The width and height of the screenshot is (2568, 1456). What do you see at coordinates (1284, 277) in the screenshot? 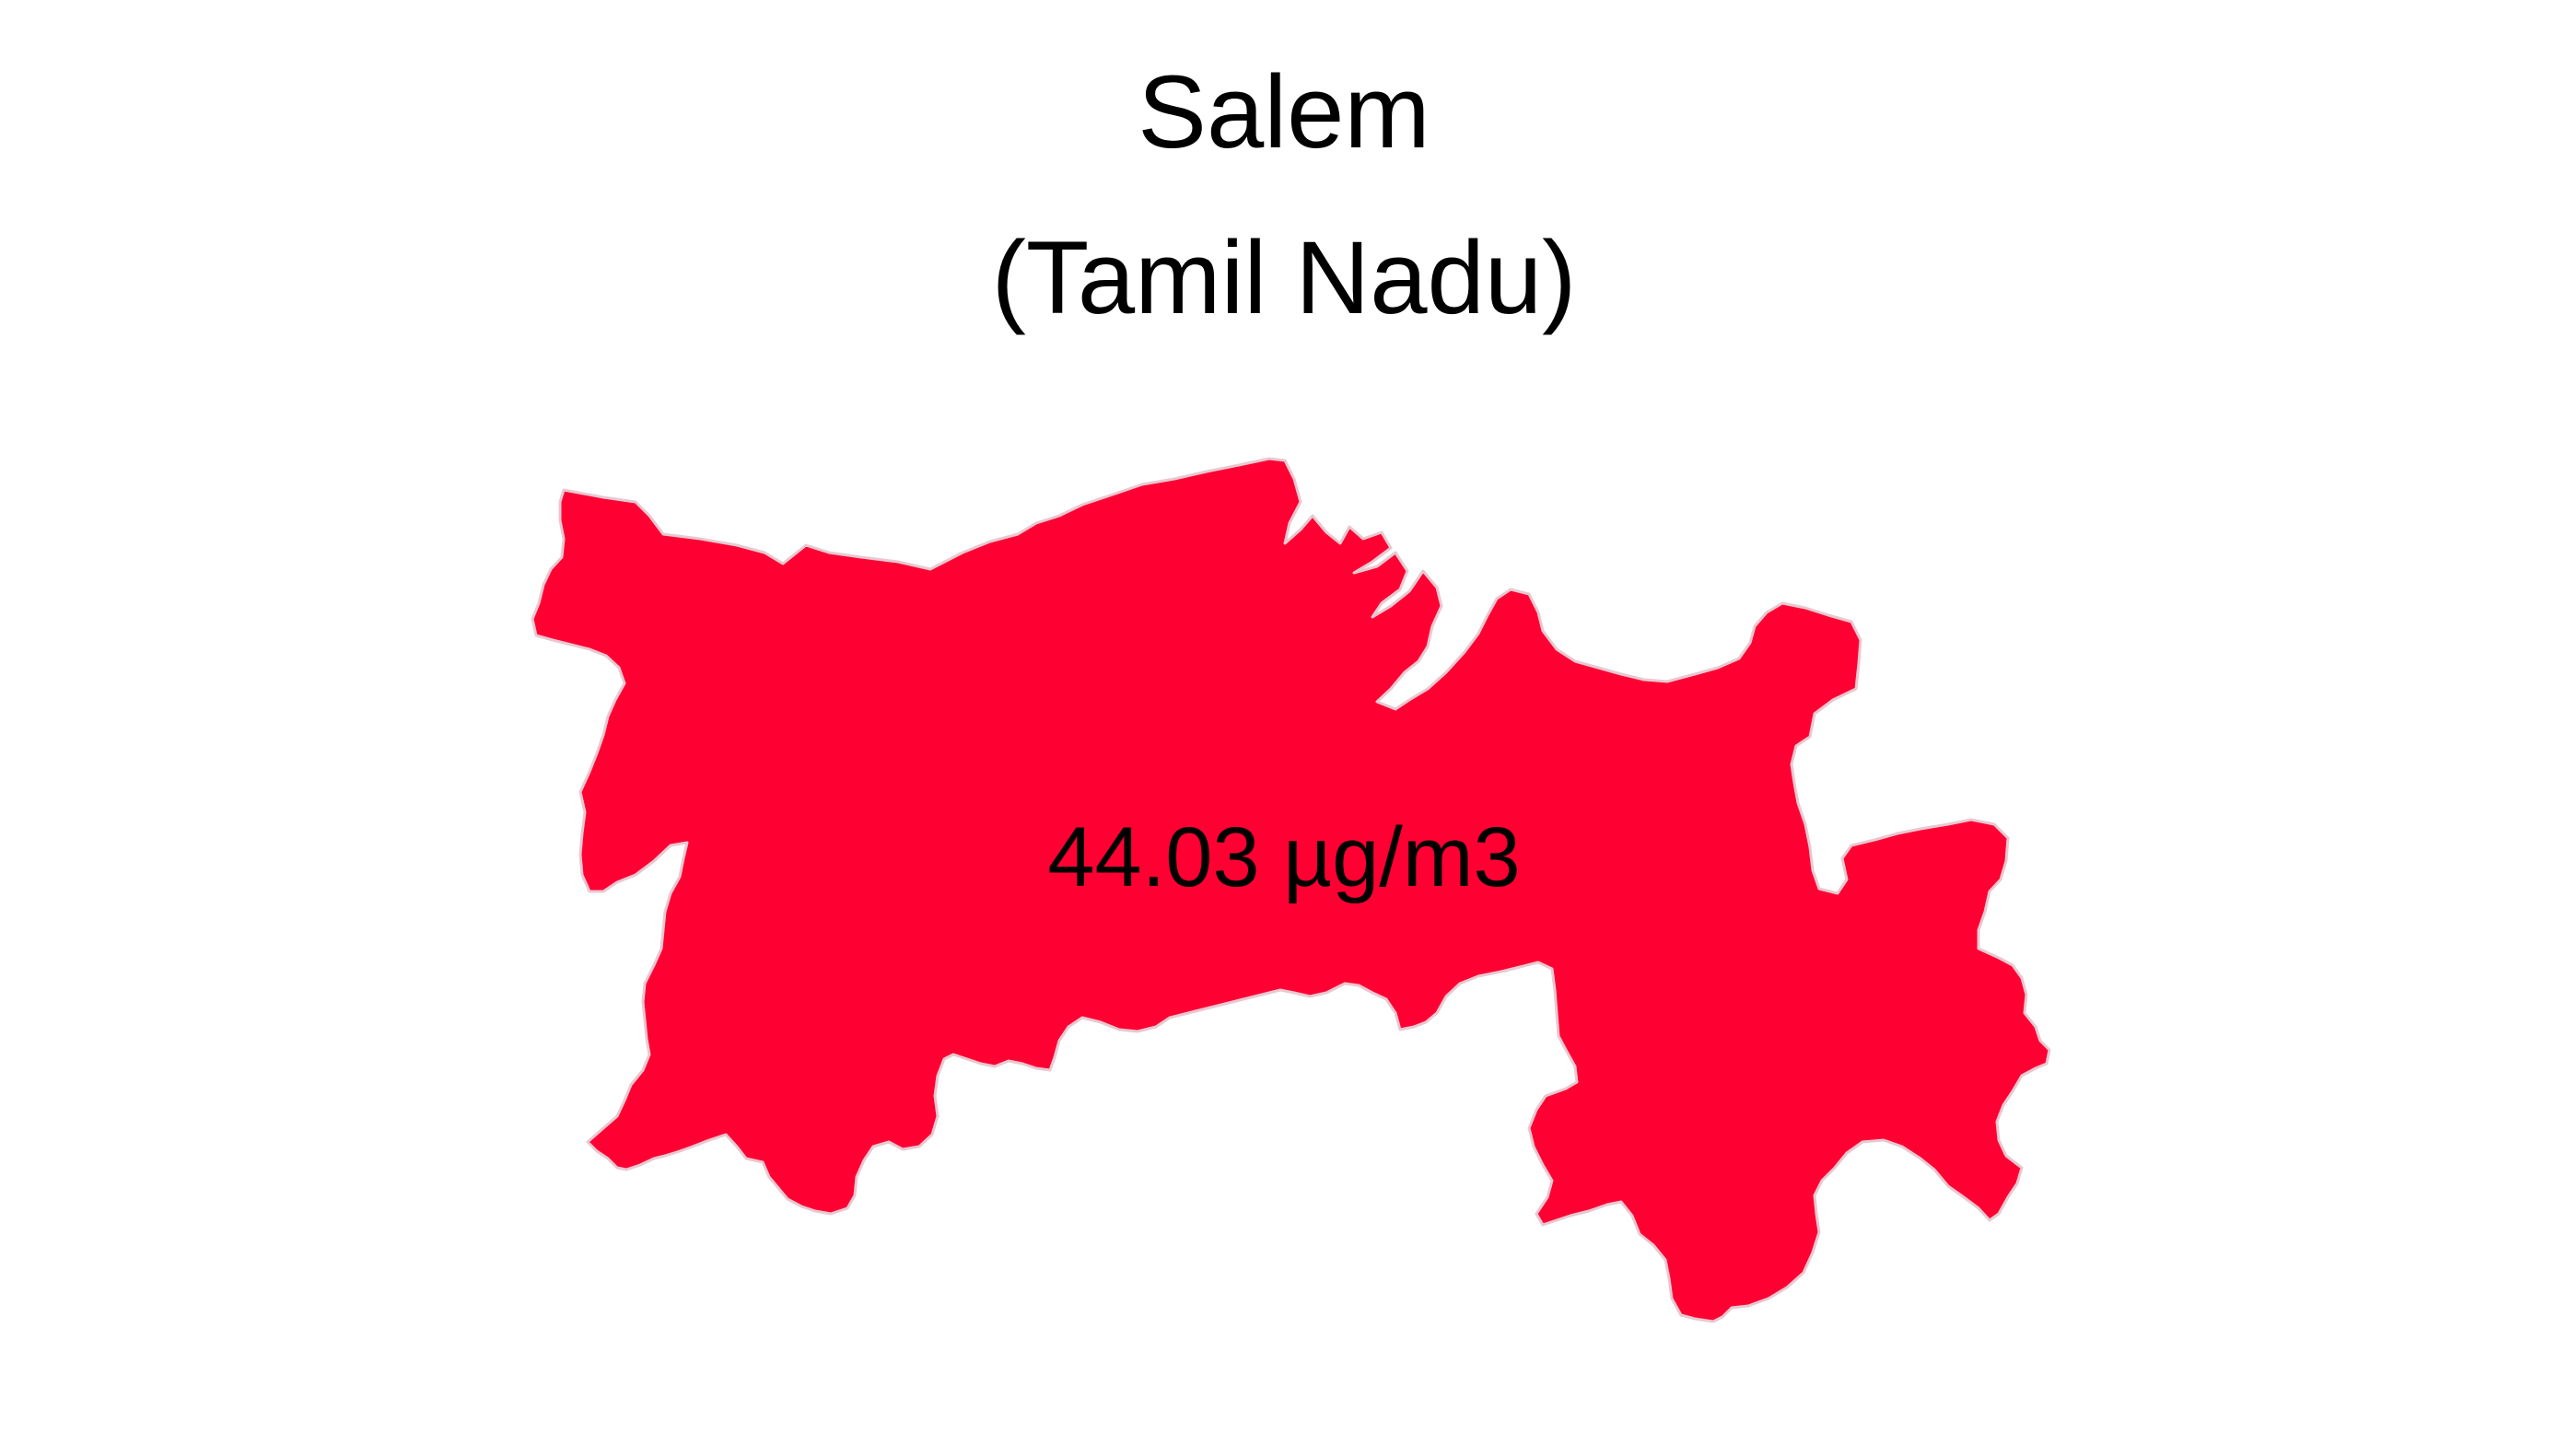
I see `map-subtitle: (Tamil Nadu)` at bounding box center [1284, 277].